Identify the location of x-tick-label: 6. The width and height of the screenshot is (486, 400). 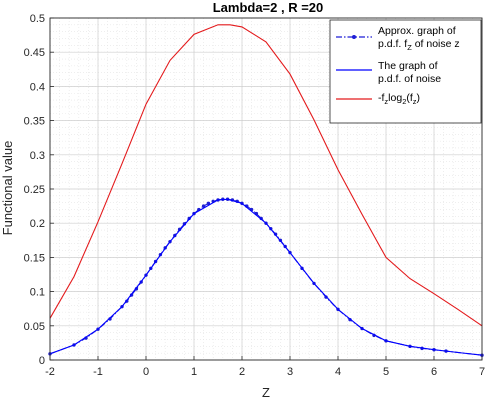
(434, 372).